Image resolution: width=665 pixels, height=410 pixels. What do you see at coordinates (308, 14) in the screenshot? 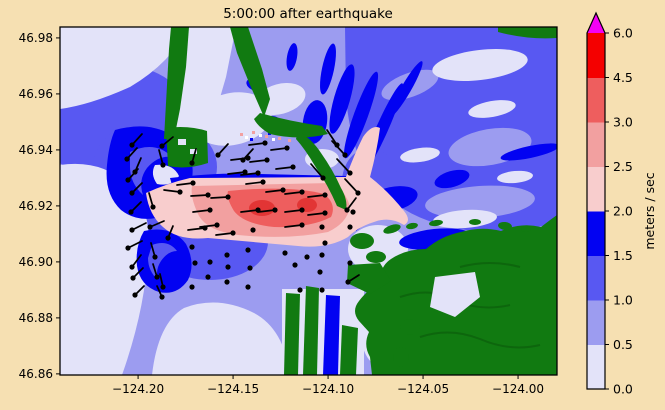
I see `chart-title: 5:00:00 after earthquake` at bounding box center [308, 14].